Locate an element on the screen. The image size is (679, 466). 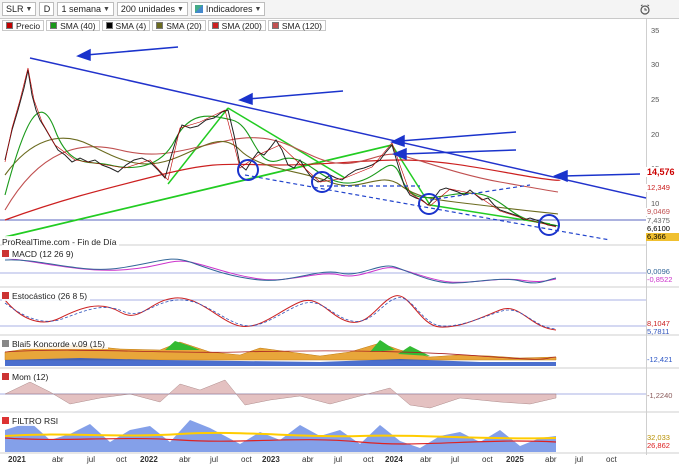
alarm-clock-icon is located at coordinates (645, 9).